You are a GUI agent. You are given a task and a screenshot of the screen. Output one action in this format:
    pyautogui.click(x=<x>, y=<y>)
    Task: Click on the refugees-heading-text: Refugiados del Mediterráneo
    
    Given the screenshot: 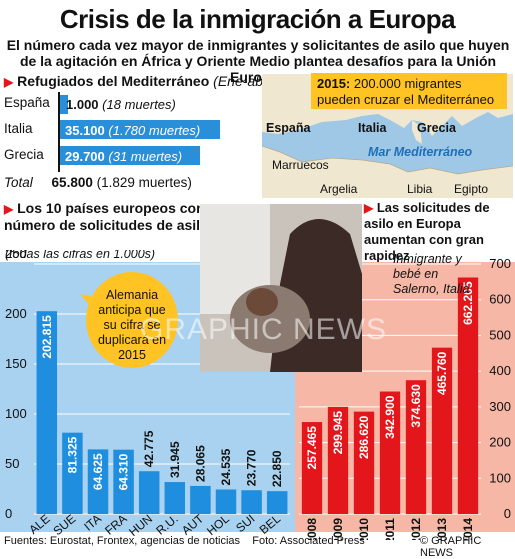 What is the action you would take?
    pyautogui.click(x=113, y=81)
    